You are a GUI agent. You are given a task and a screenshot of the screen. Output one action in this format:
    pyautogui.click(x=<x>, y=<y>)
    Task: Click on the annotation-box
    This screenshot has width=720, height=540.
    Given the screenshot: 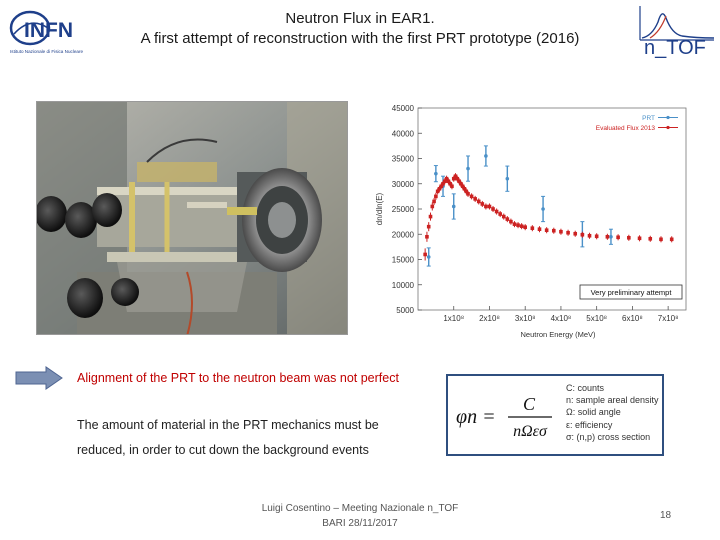 What is the action you would take?
    pyautogui.click(x=631, y=292)
    